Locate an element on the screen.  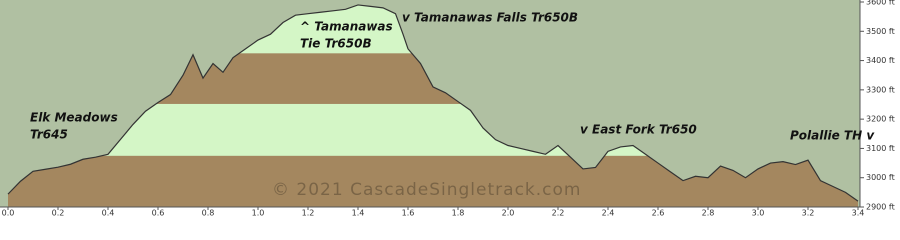
x-tick-label: 3.4 is located at coordinates (858, 213).